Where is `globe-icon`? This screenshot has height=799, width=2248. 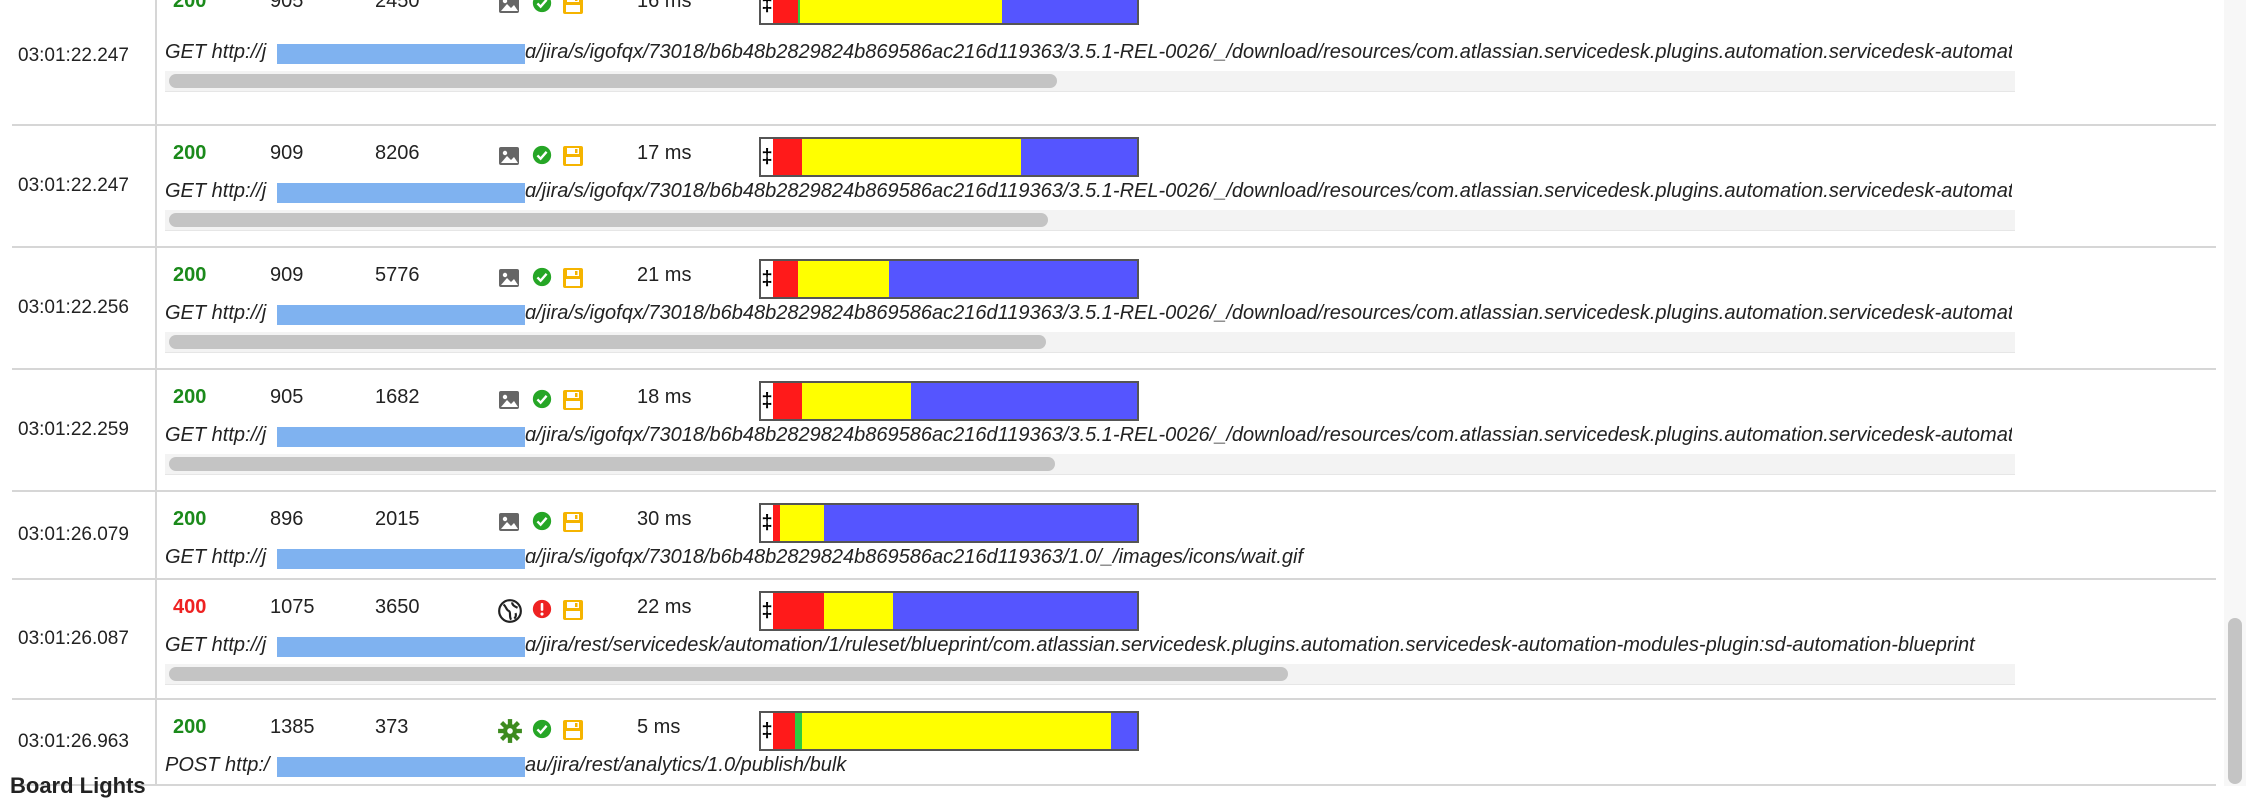 globe-icon is located at coordinates (509, 610).